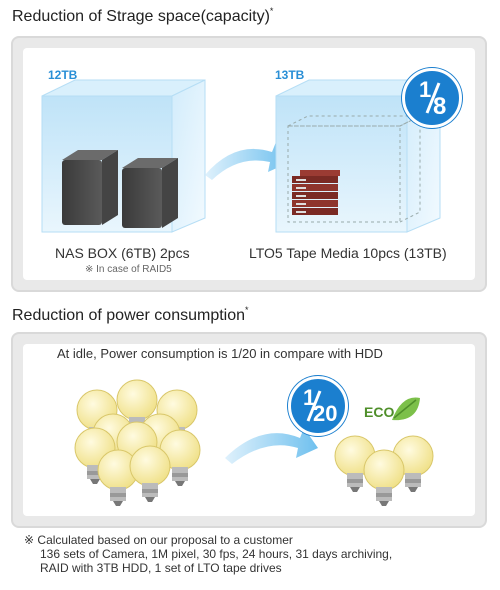 The height and width of the screenshot is (590, 500). What do you see at coordinates (290, 75) in the screenshot?
I see `right-capacity-label: 13TB` at bounding box center [290, 75].